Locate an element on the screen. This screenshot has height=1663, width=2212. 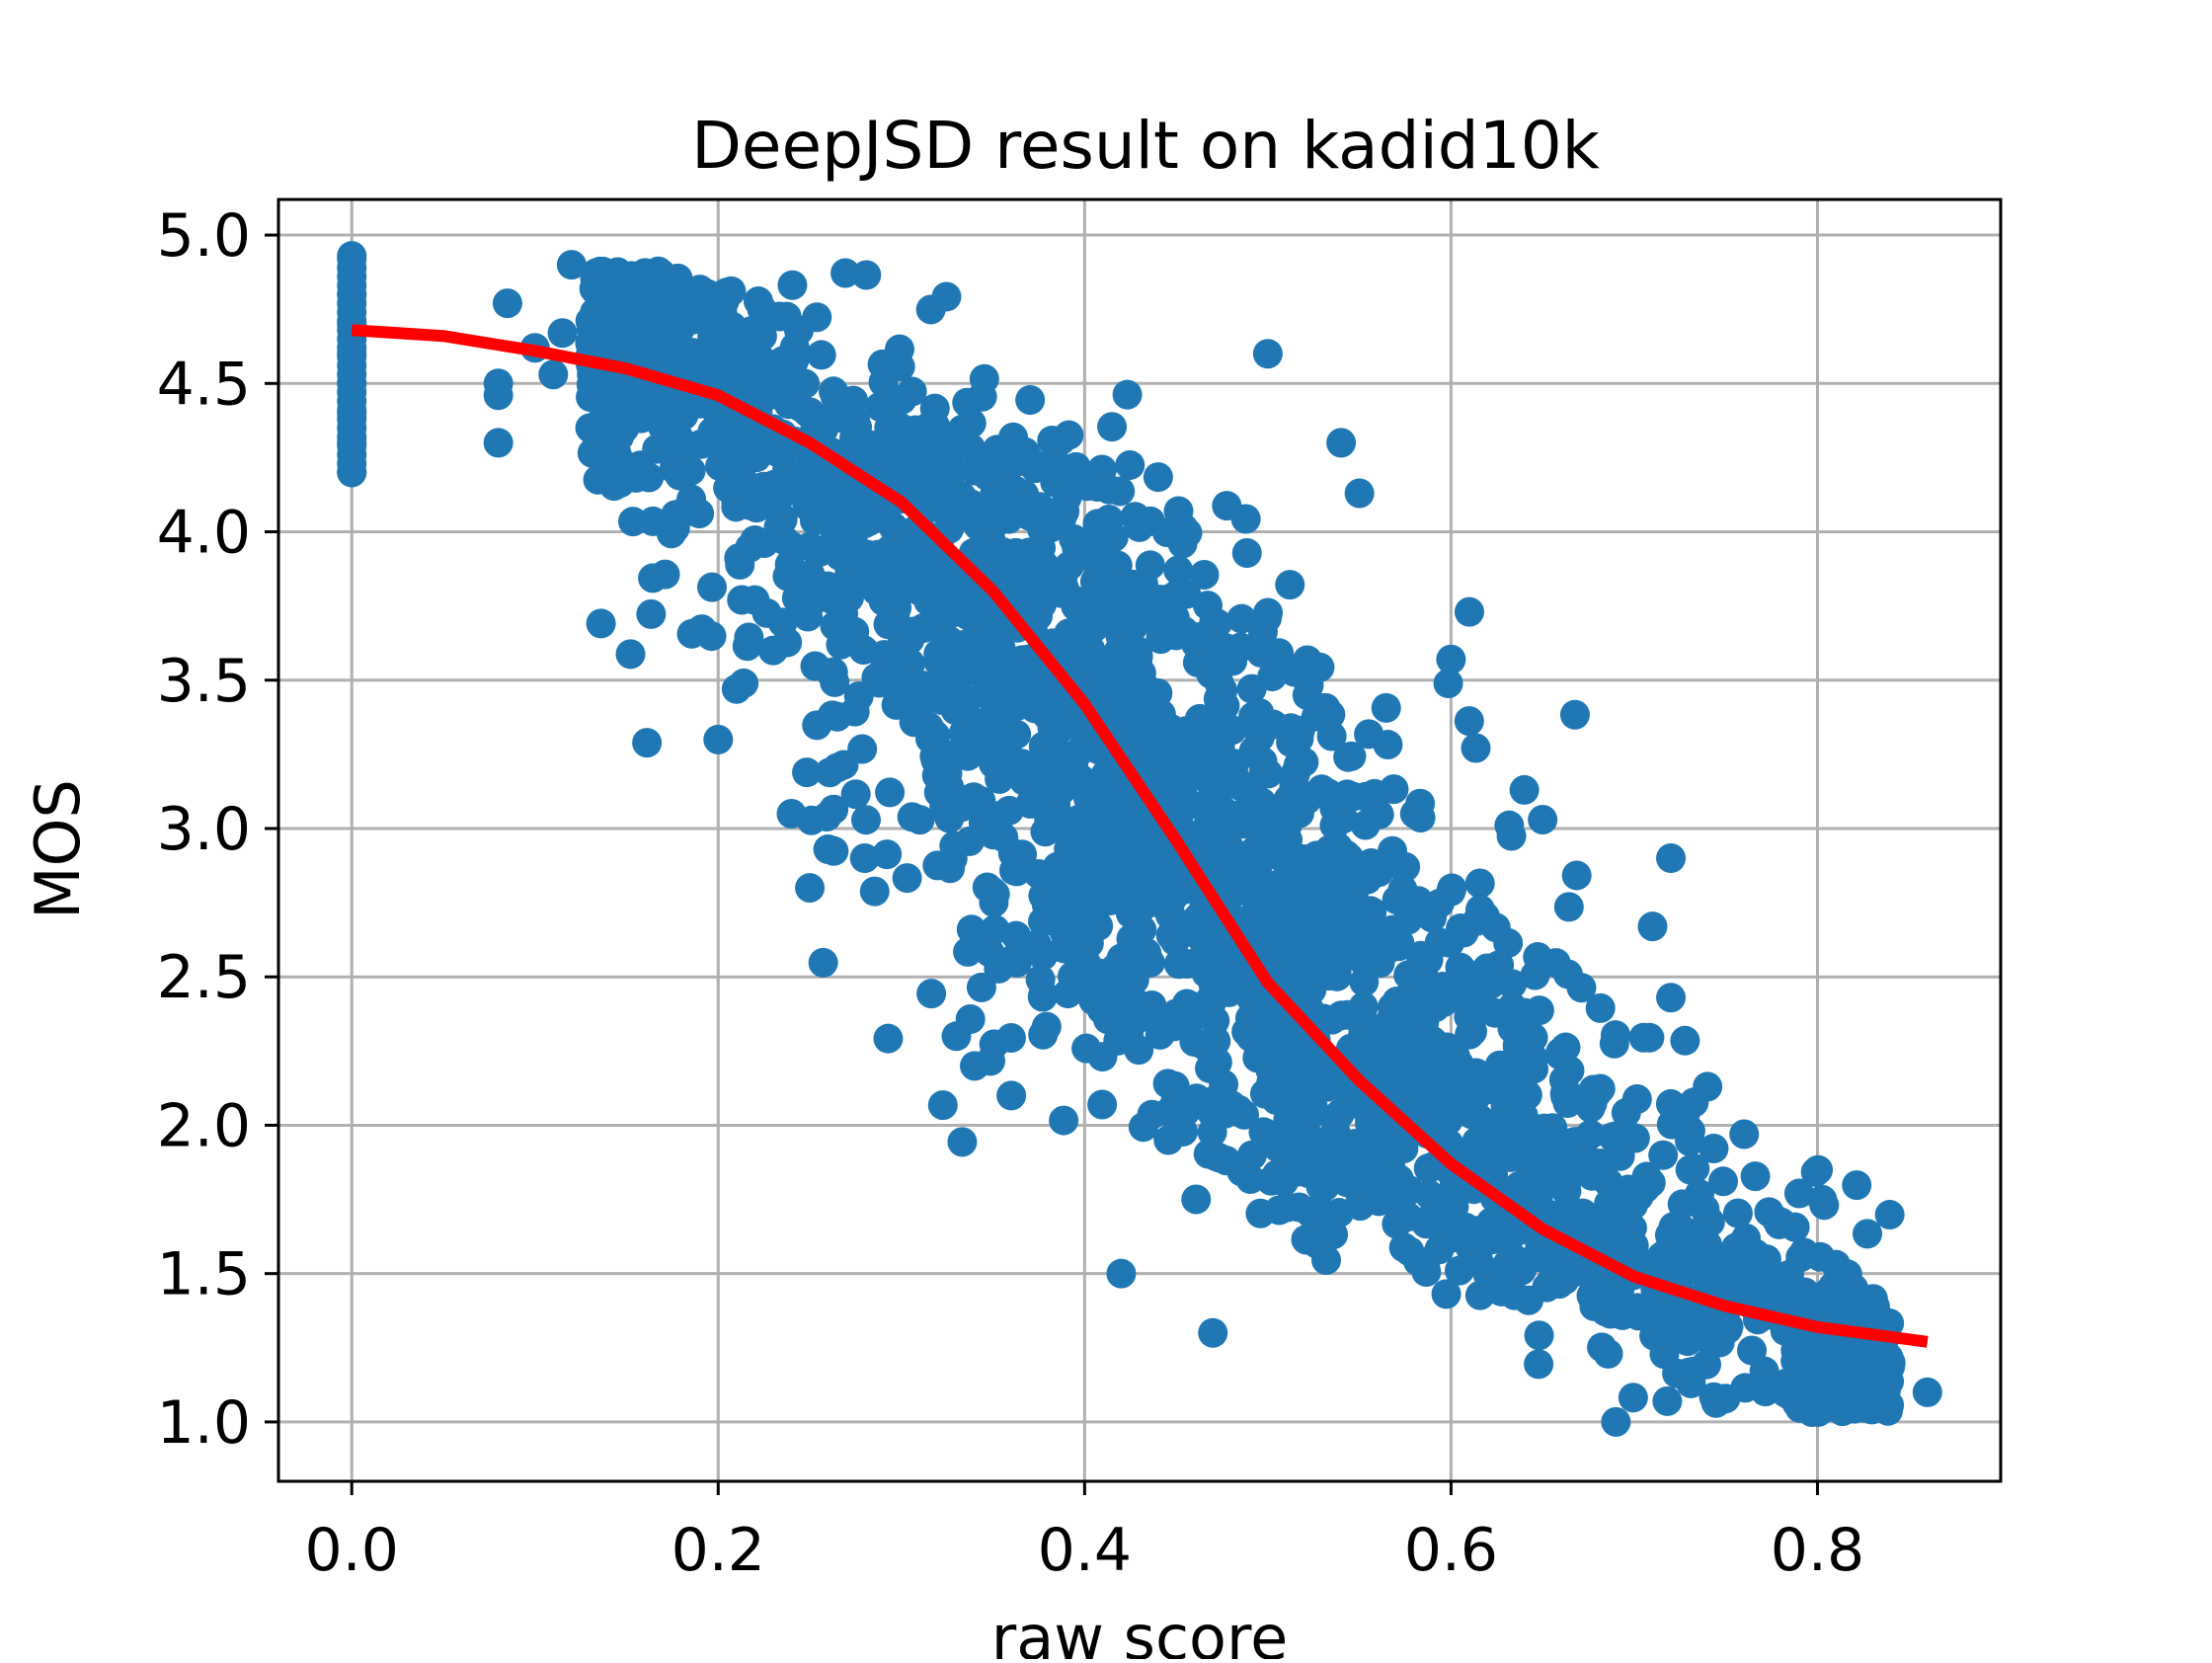
x-tick-label-2: 0.4 is located at coordinates (1085, 1550).